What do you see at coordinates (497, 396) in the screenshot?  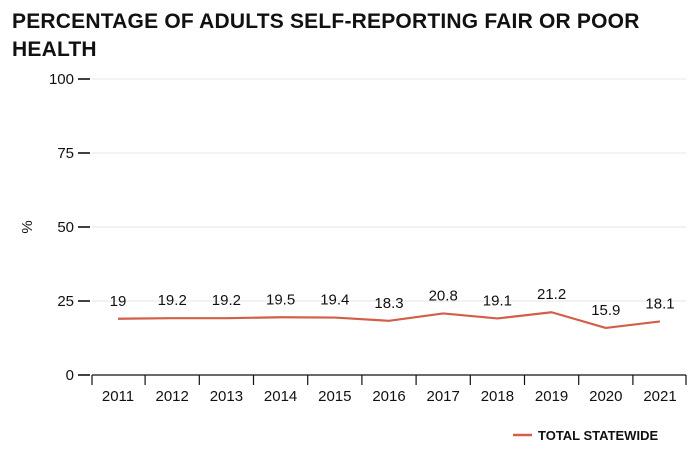 I see `x-tick-label: 2018` at bounding box center [497, 396].